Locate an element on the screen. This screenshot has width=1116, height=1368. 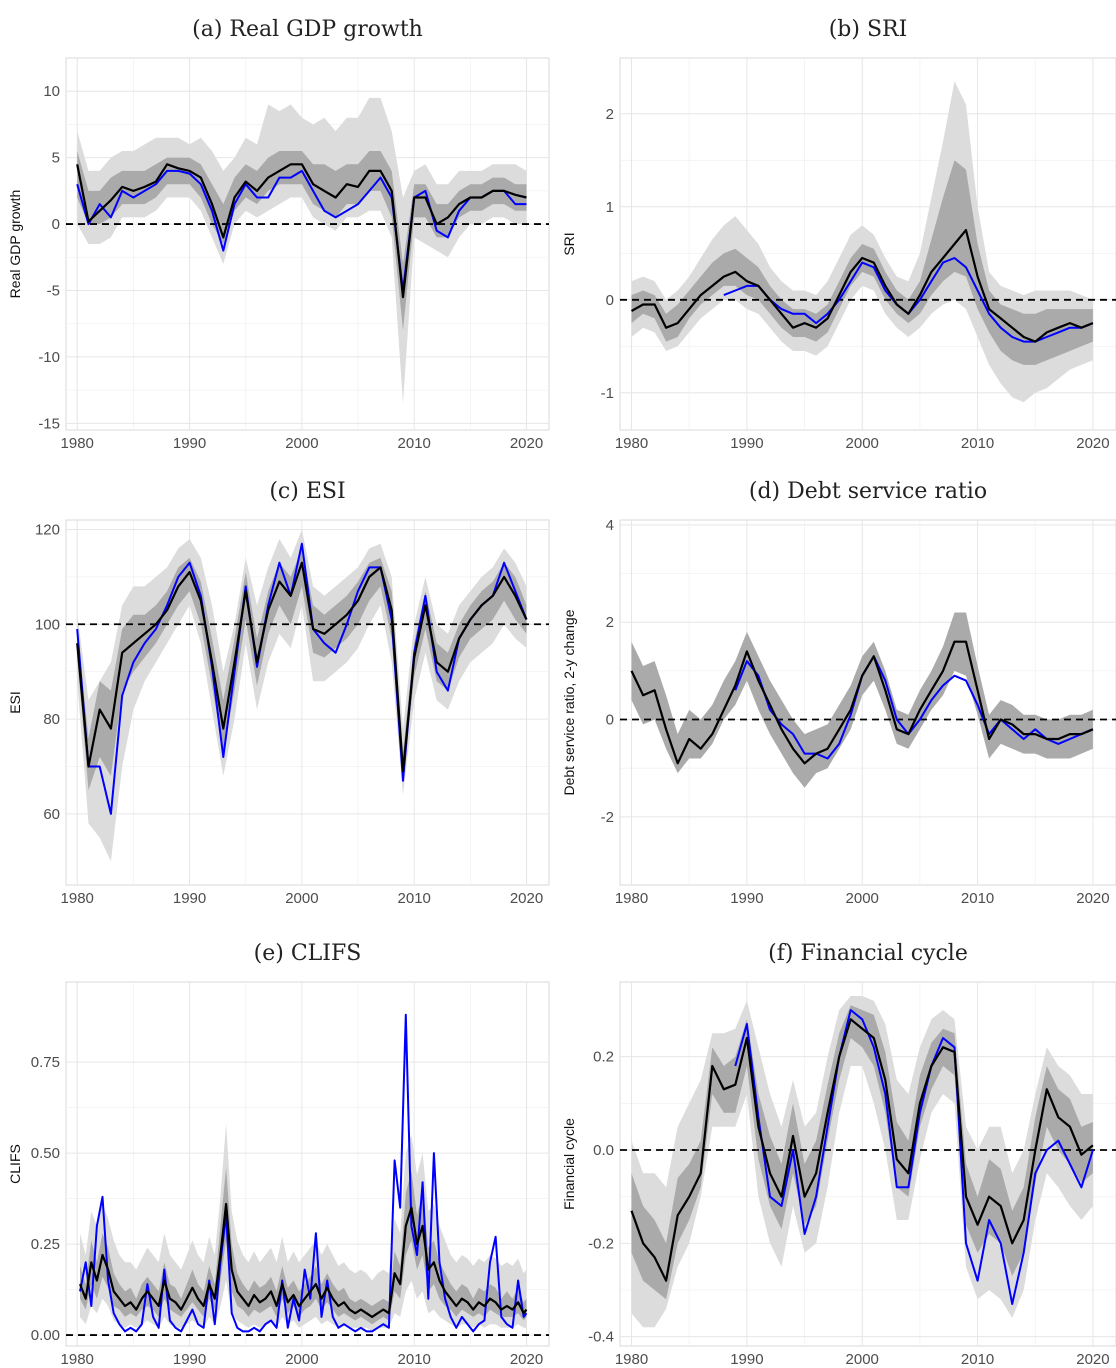
y-tick-label: 0.0 is located at coordinates (603, 1150).